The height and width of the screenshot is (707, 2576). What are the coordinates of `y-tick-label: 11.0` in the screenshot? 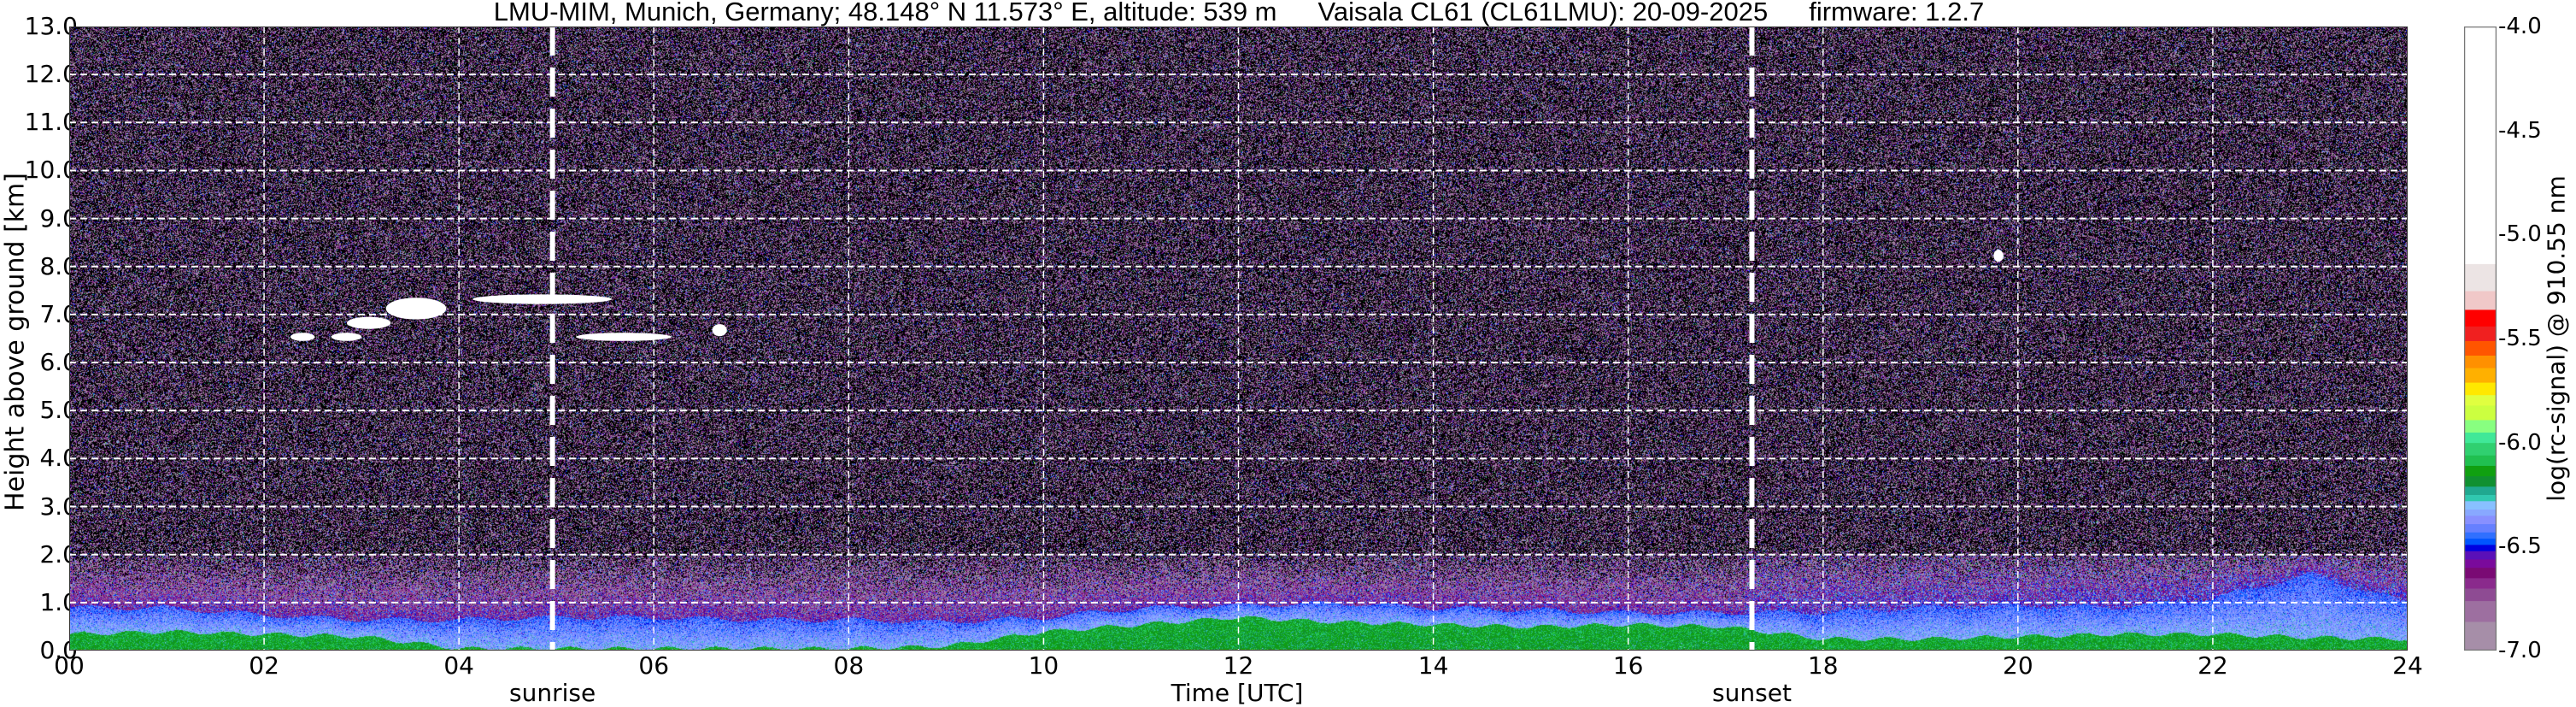 It's located at (51, 123).